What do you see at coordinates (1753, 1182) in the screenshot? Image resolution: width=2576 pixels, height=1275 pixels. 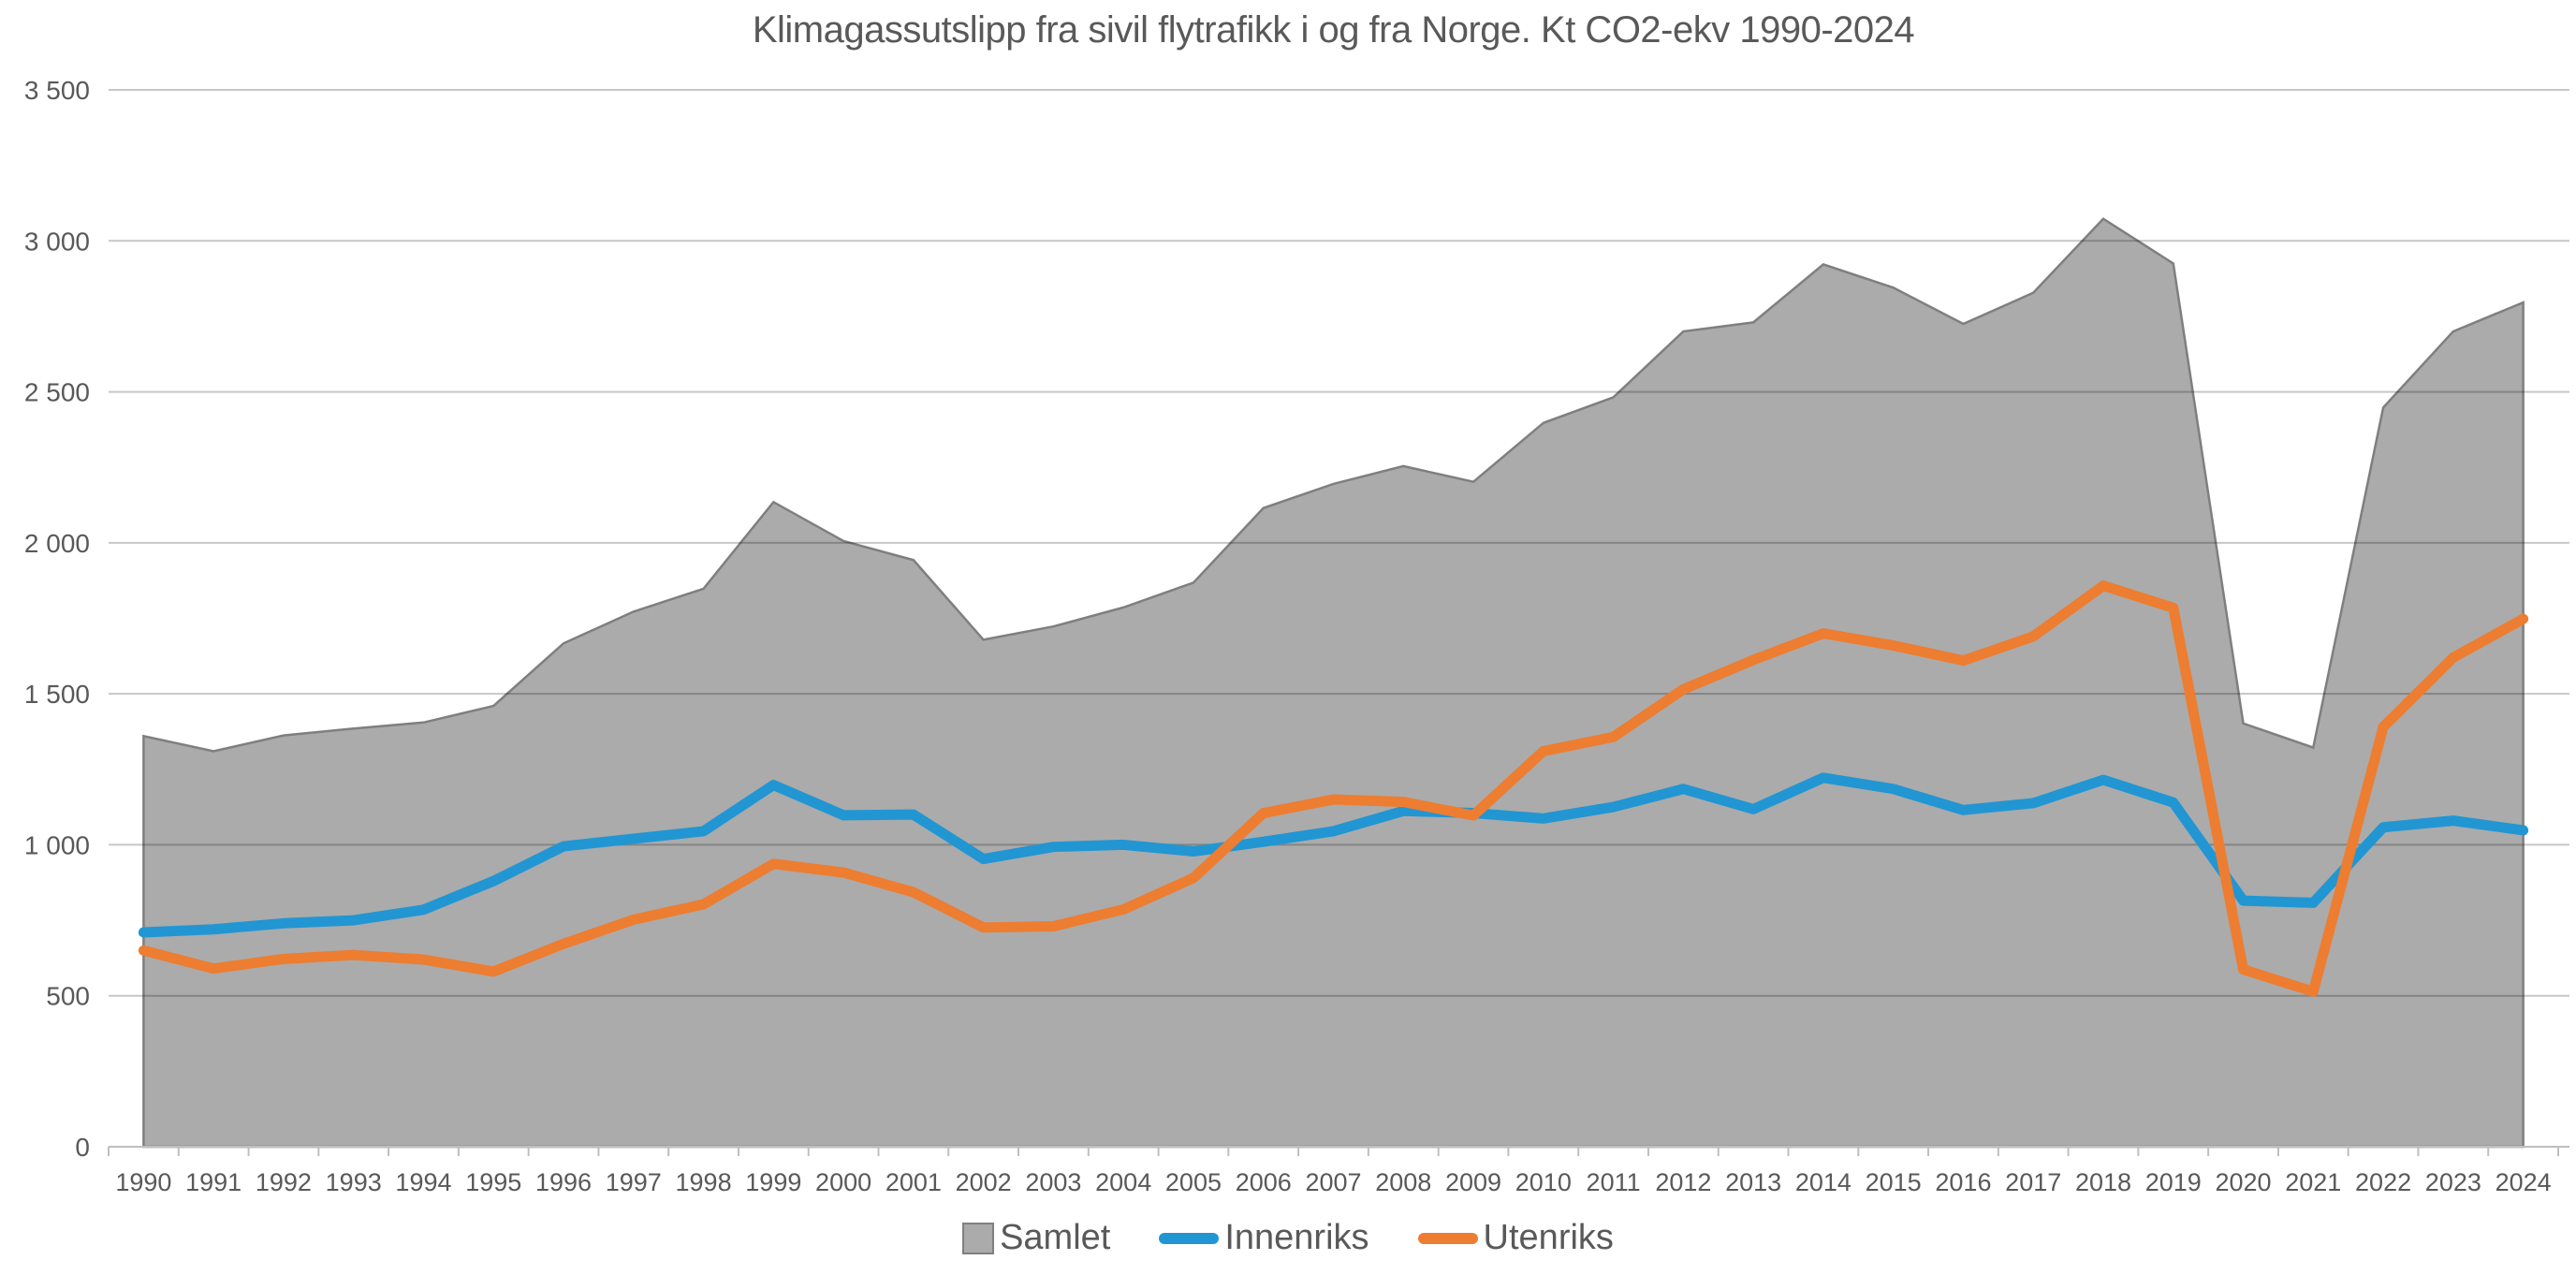 I see `x-axis-label: 2013` at bounding box center [1753, 1182].